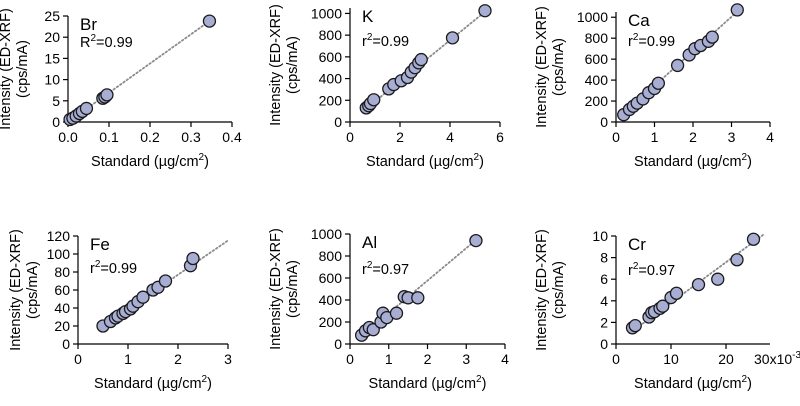 Image resolution: width=800 pixels, height=406 pixels. I want to click on y-tick-label: 0, so click(604, 344).